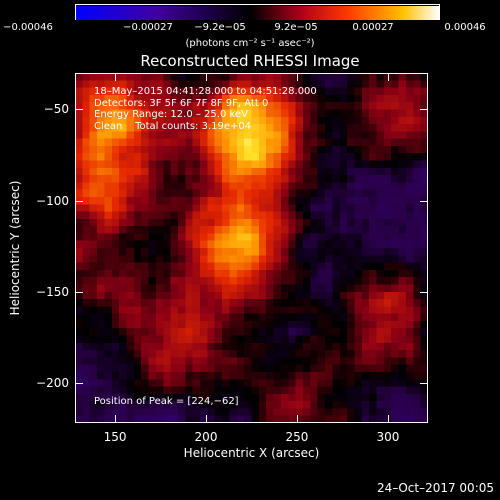  What do you see at coordinates (56, 109) in the screenshot?
I see `y-tick-label: −50` at bounding box center [56, 109].